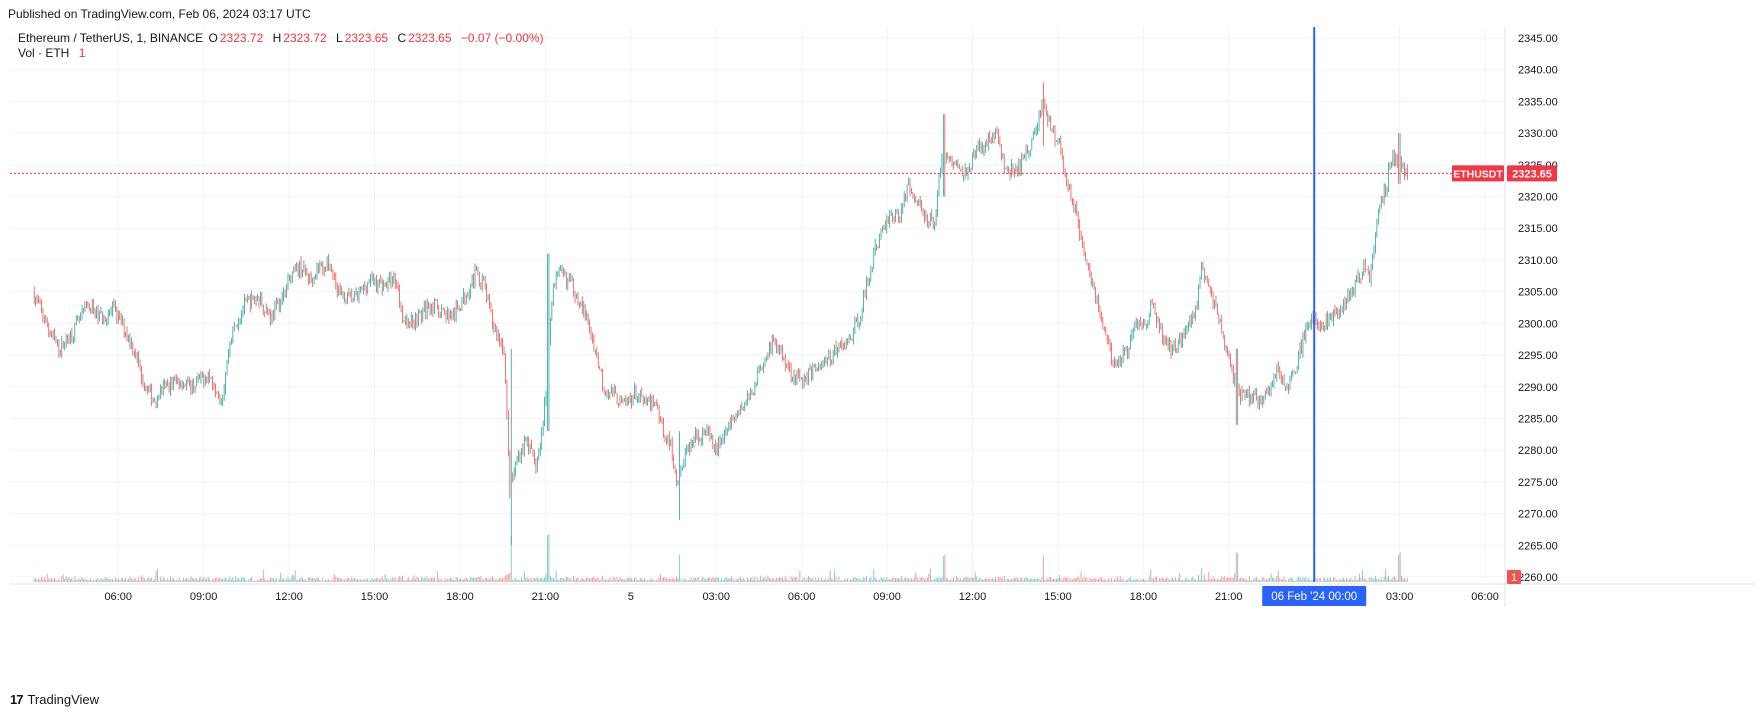 The image size is (1755, 716). Describe the element at coordinates (305, 38) in the screenshot. I see `high-value: 2323.72` at that location.